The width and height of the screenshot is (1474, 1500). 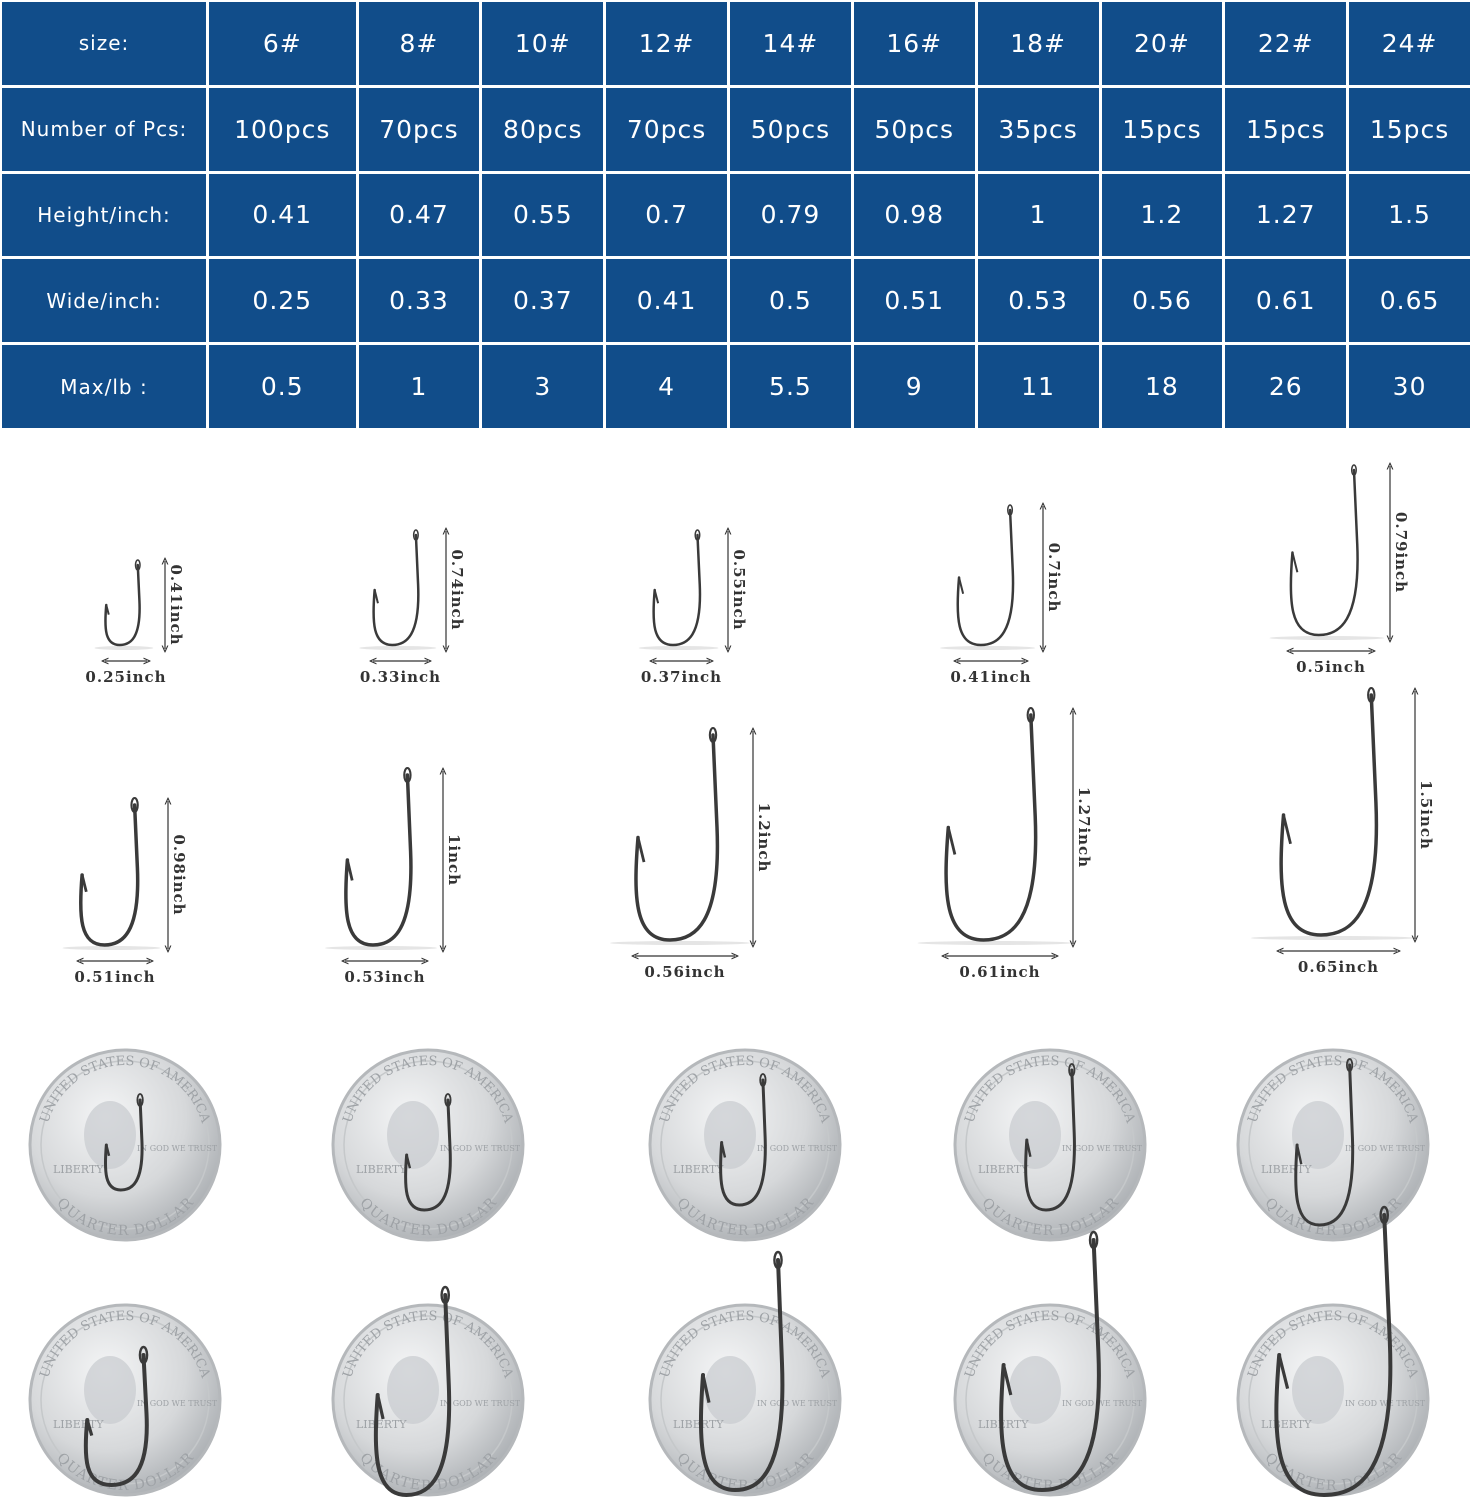 I want to click on table-cell: 80pcs, so click(x=543, y=129).